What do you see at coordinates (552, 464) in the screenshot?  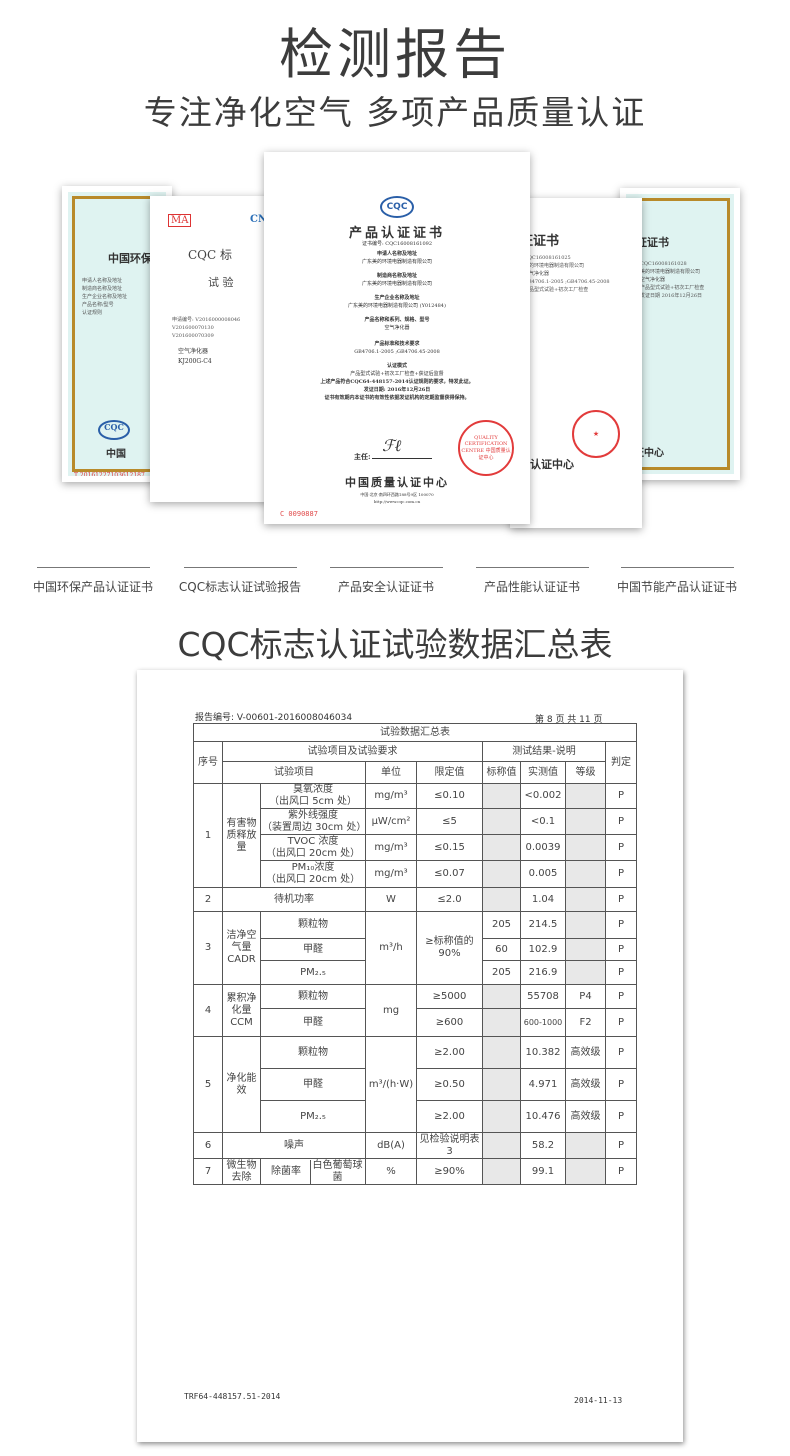 I see `safety-cert-org: 认证中心` at bounding box center [552, 464].